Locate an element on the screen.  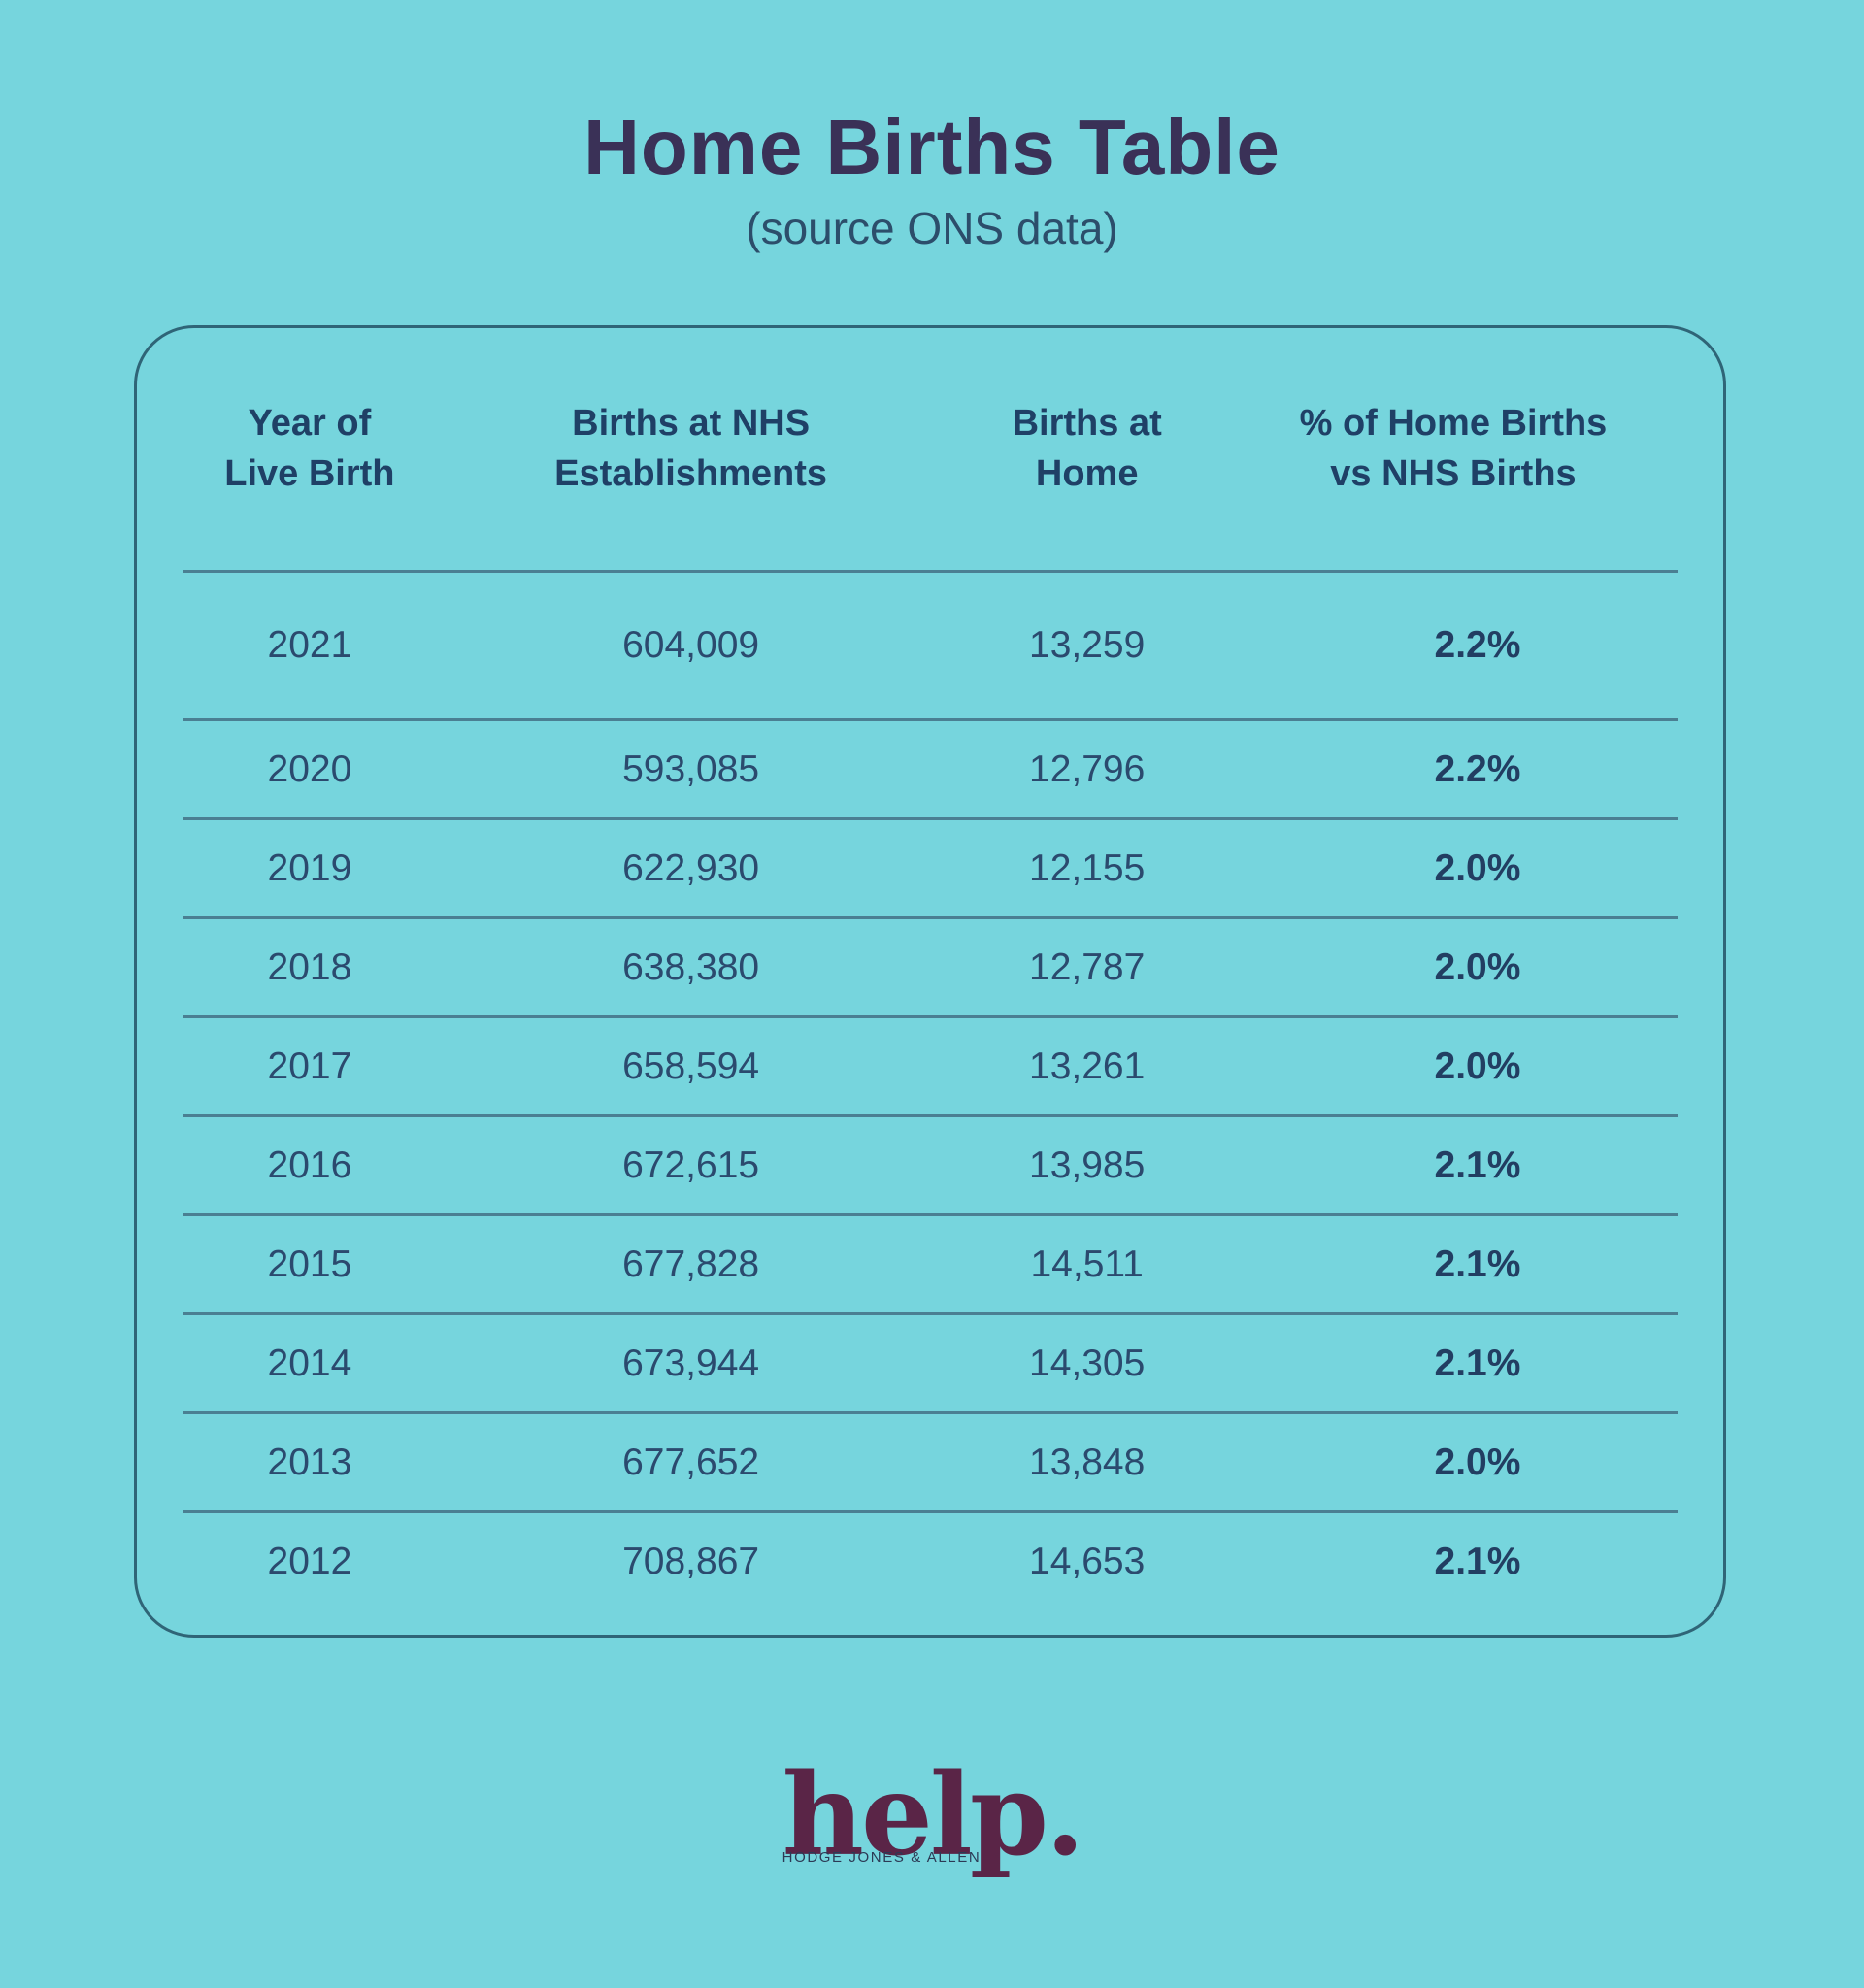
cell-year: 2014 is located at coordinates (309, 1363).